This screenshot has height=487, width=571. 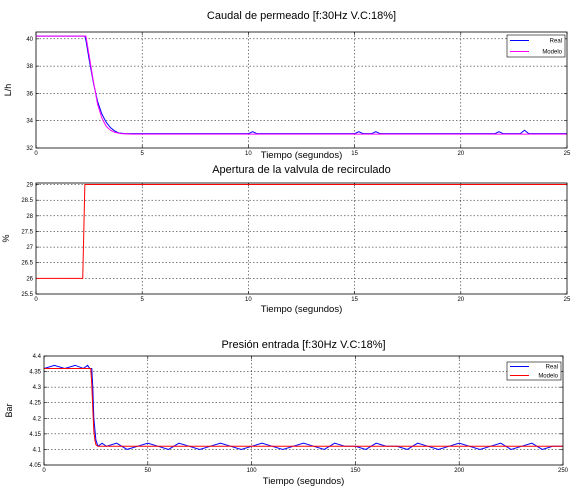 What do you see at coordinates (301, 16) in the screenshot?
I see `chart-title: Caudal de permeado [f:30Hz V.C:18%]` at bounding box center [301, 16].